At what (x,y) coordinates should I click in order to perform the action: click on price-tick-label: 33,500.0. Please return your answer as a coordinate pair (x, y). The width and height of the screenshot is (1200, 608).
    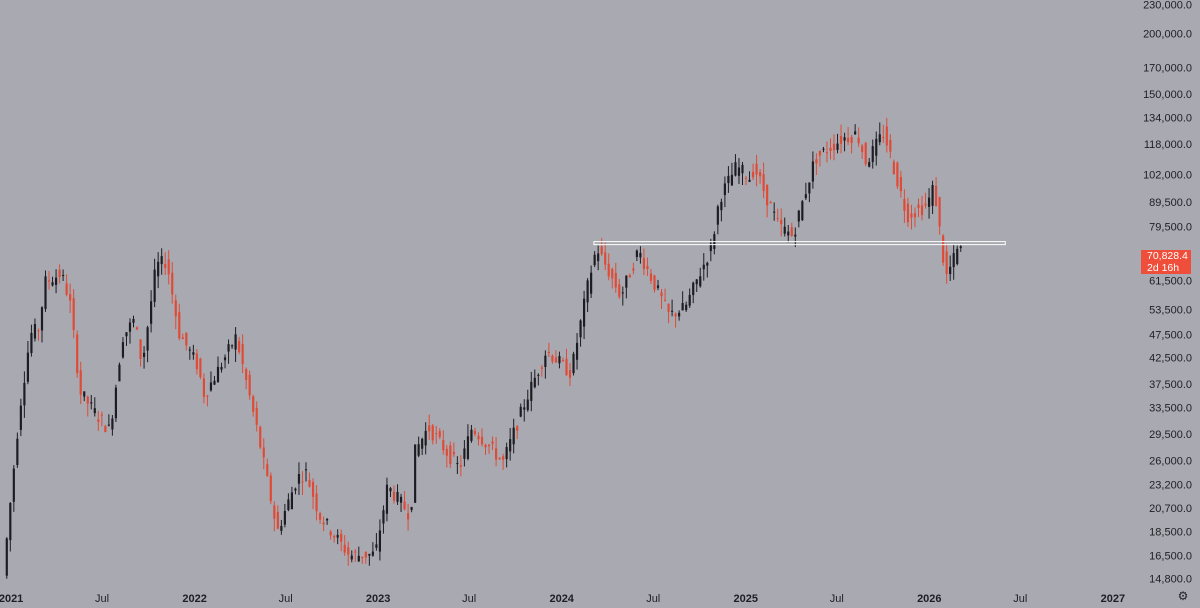
    Looking at the image, I should click on (1170, 408).